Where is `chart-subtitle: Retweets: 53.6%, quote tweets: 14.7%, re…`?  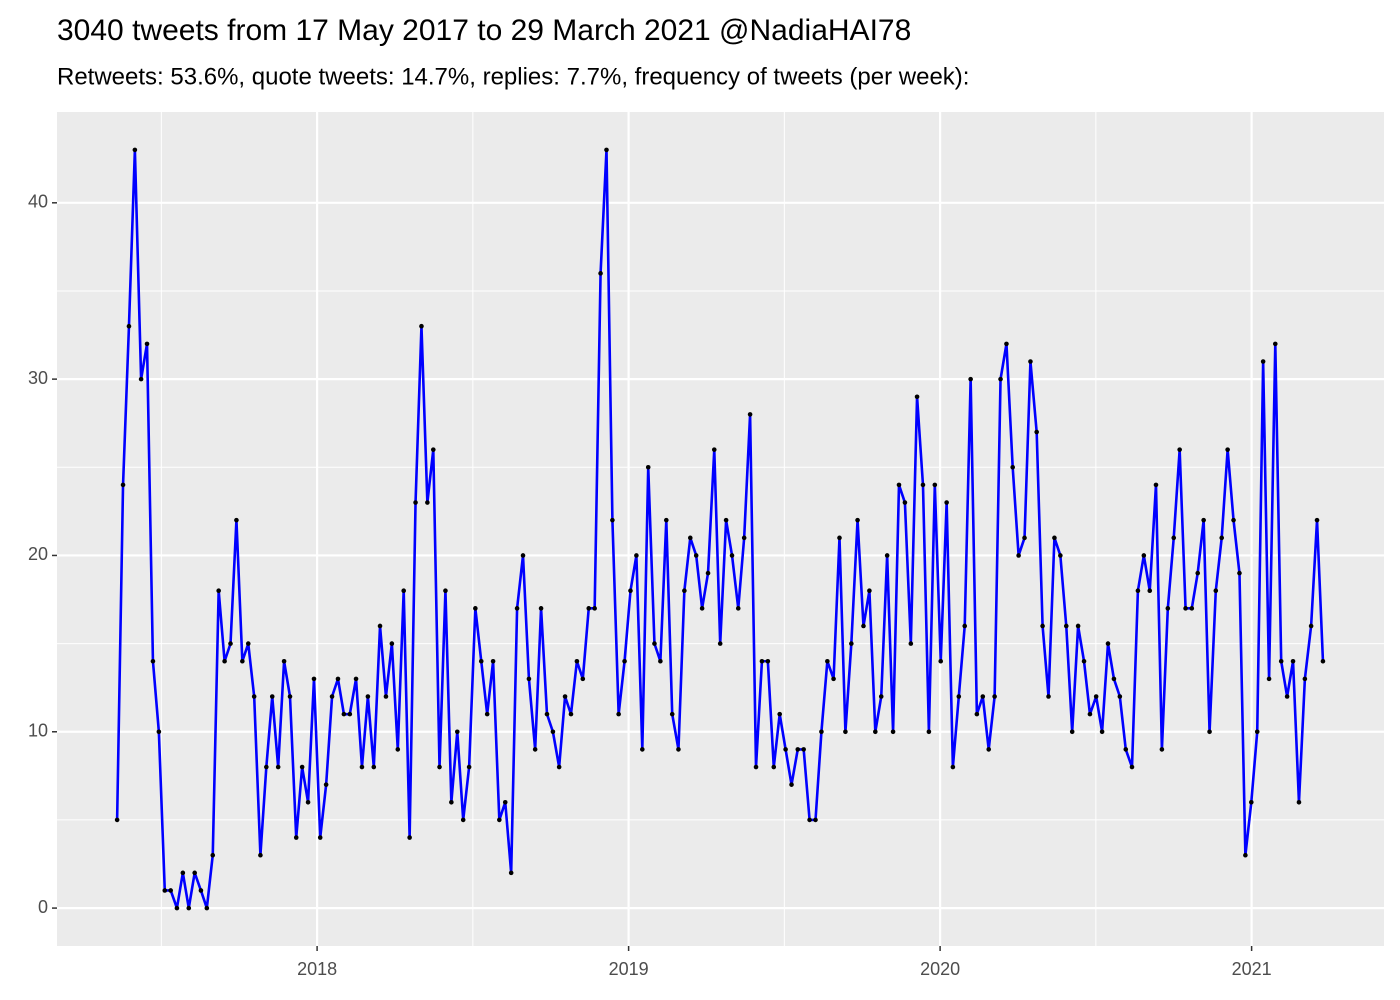 chart-subtitle: Retweets: 53.6%, quote tweets: 14.7%, re… is located at coordinates (513, 76).